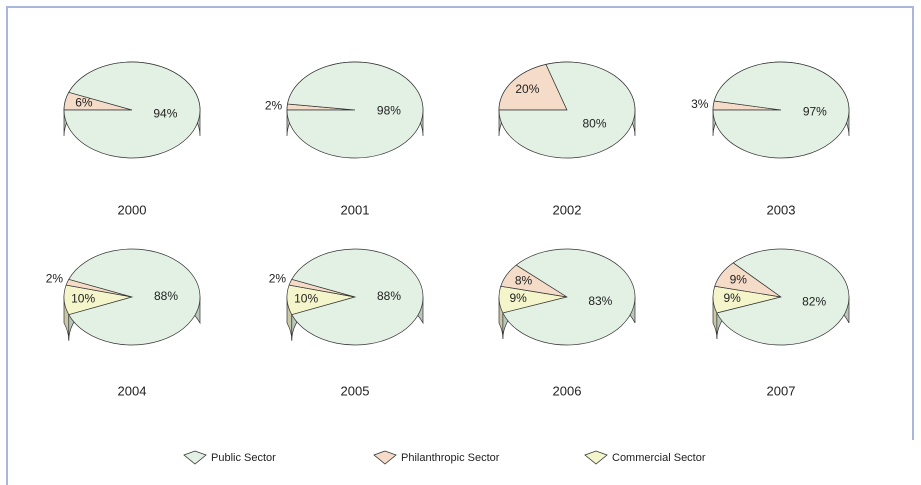  Describe the element at coordinates (165, 114) in the screenshot. I see `data-label: 94%` at that location.